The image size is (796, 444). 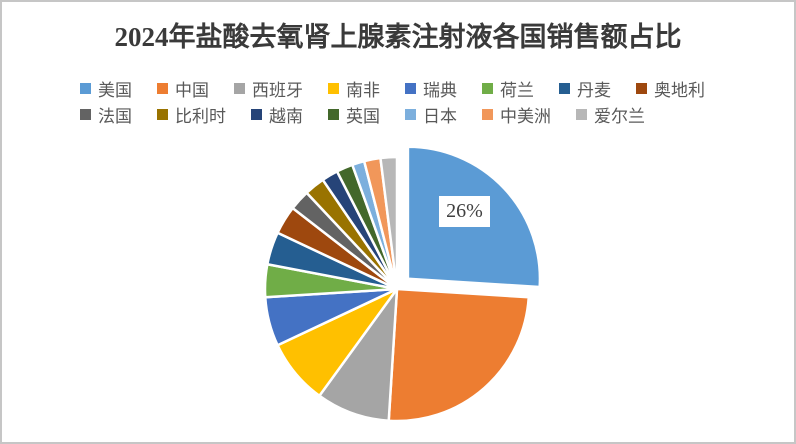 I want to click on legend-label: 爱尔兰, so click(x=619, y=116).